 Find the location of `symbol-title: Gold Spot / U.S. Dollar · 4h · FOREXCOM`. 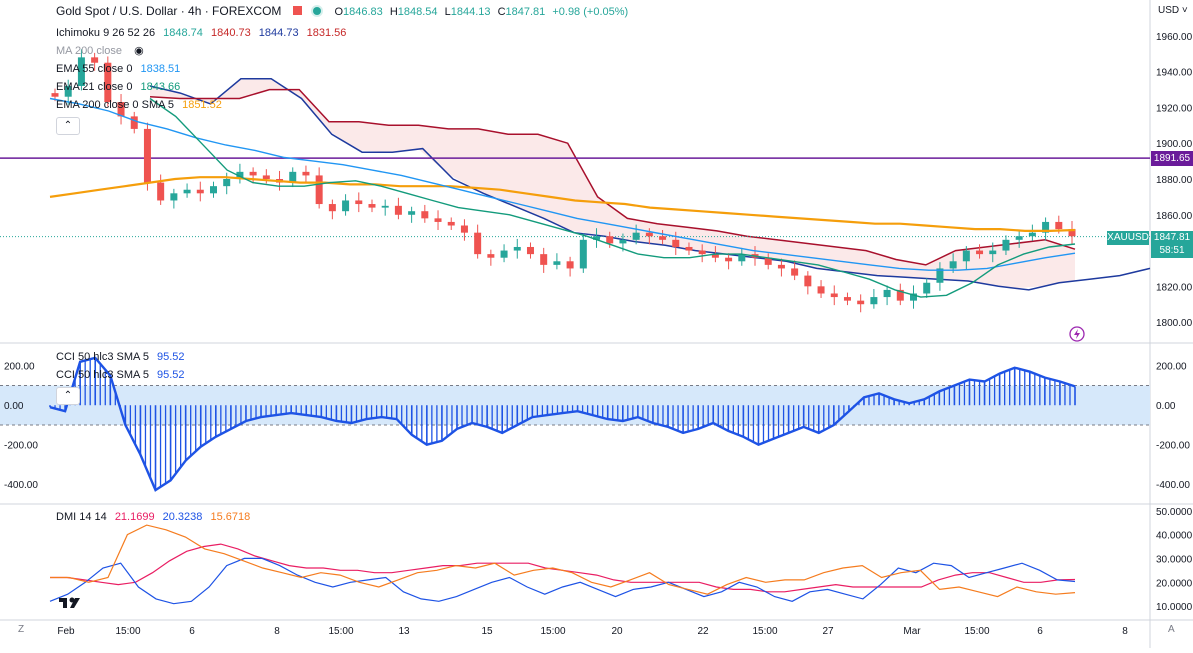

symbol-title: Gold Spot / U.S. Dollar · 4h · FOREXCOM is located at coordinates (169, 11).